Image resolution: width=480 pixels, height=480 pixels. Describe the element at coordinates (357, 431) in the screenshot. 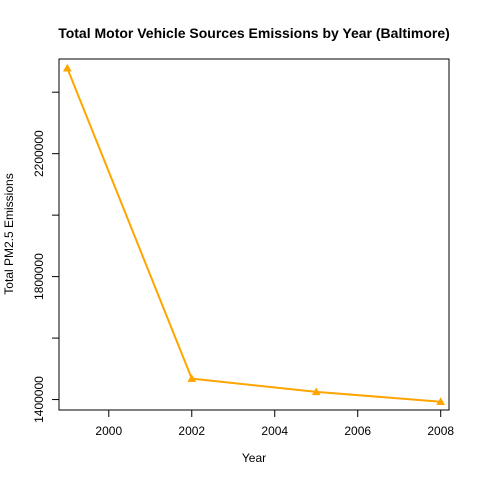

I see `x-tick-label-2006: 2006` at that location.